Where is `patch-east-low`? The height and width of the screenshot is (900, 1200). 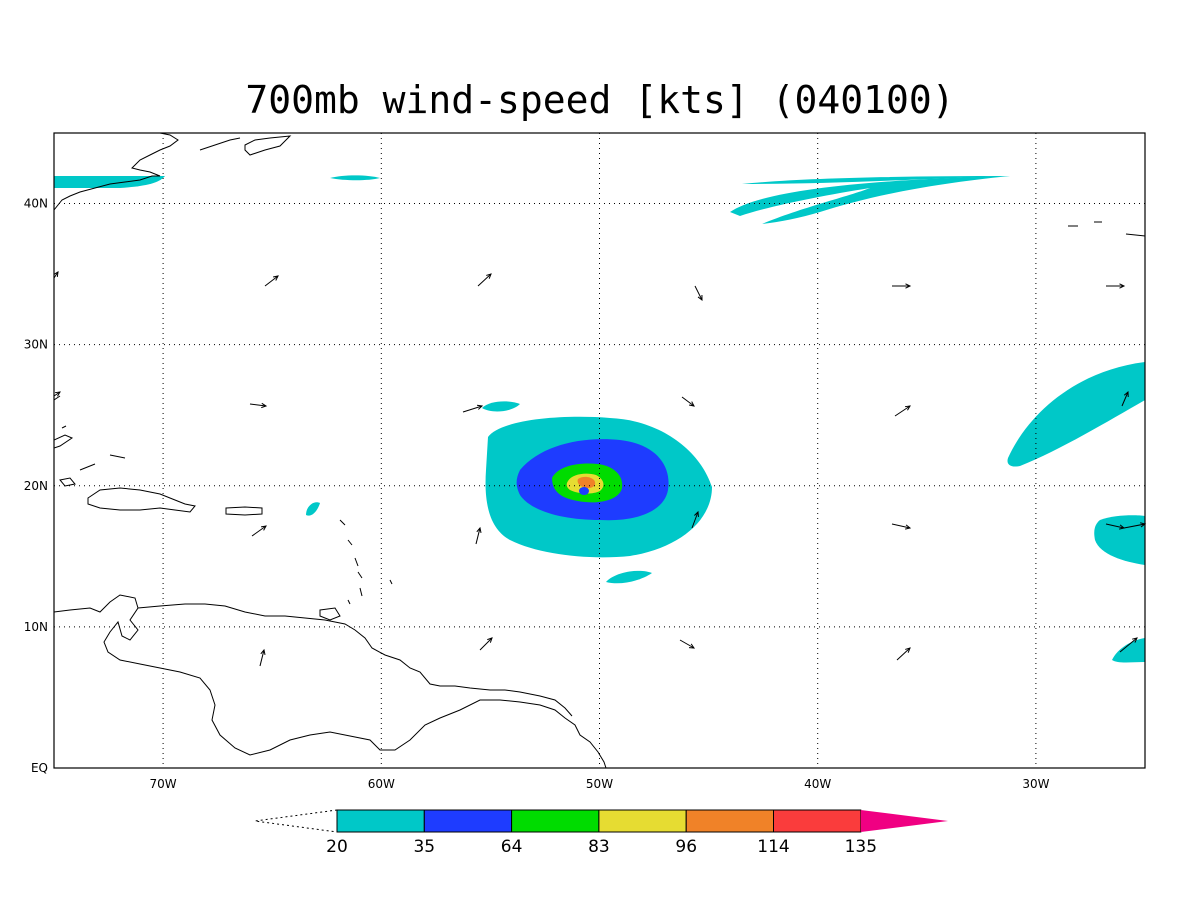 patch-east-low is located at coordinates (1128, 650).